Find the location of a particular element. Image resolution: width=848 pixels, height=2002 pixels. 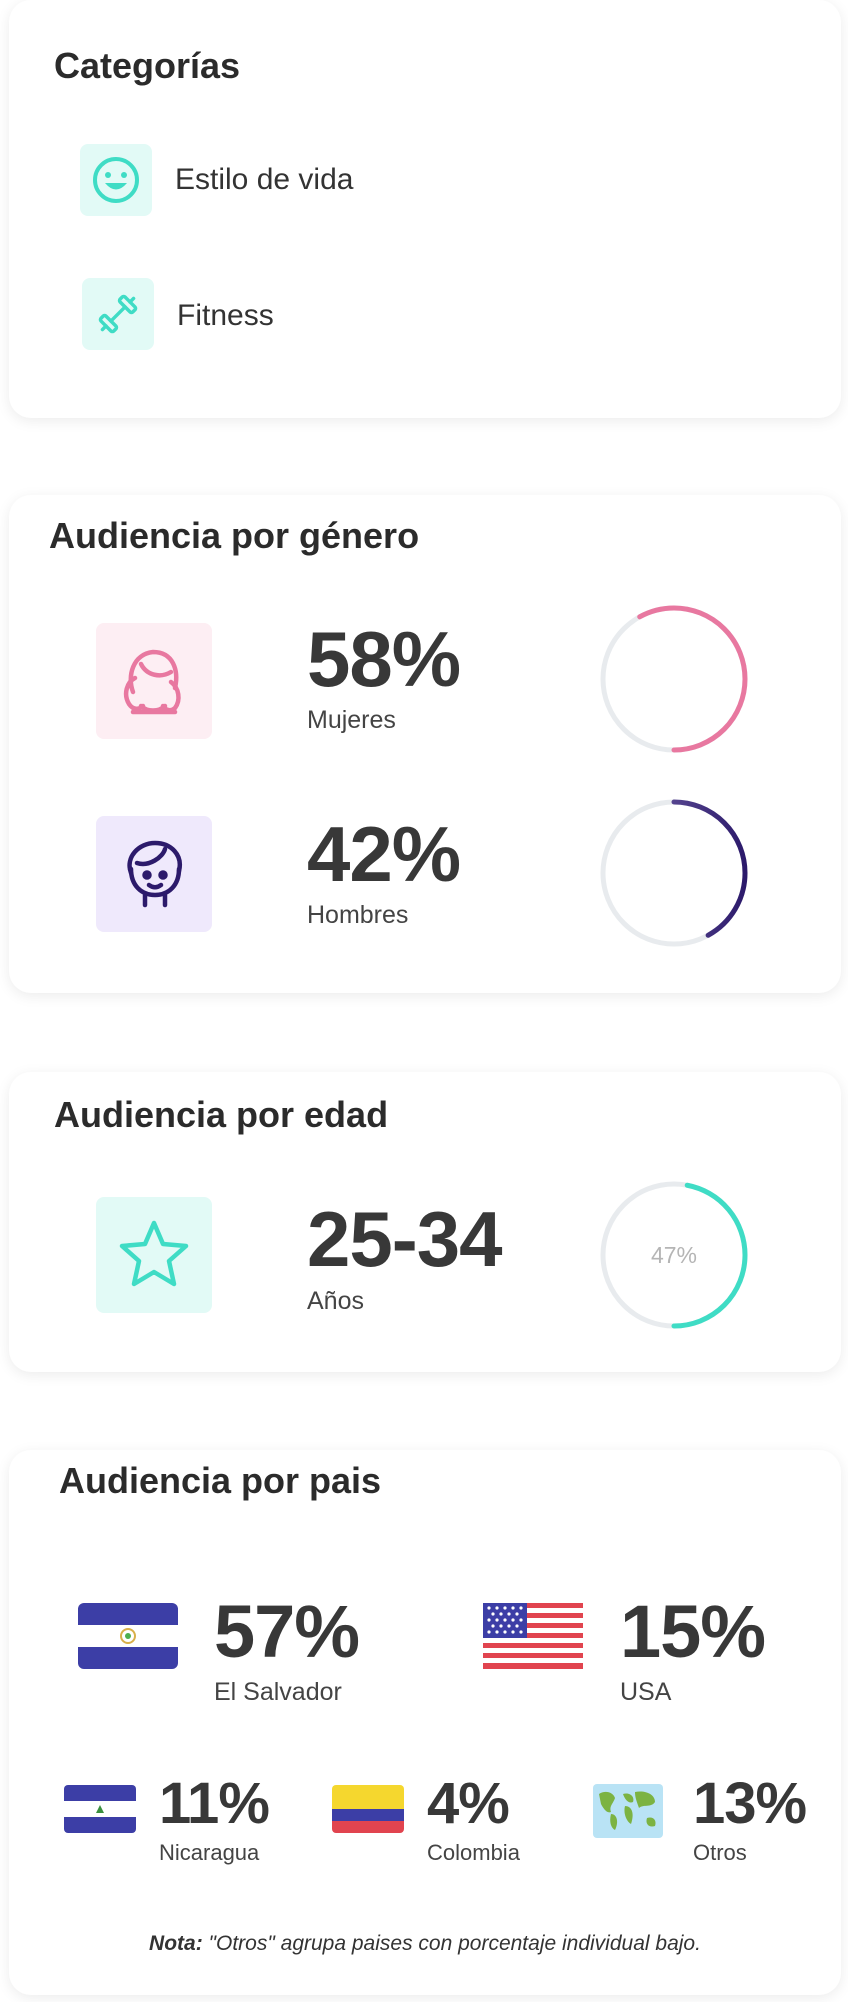

category-label-fitness: Fitness is located at coordinates (225, 315).